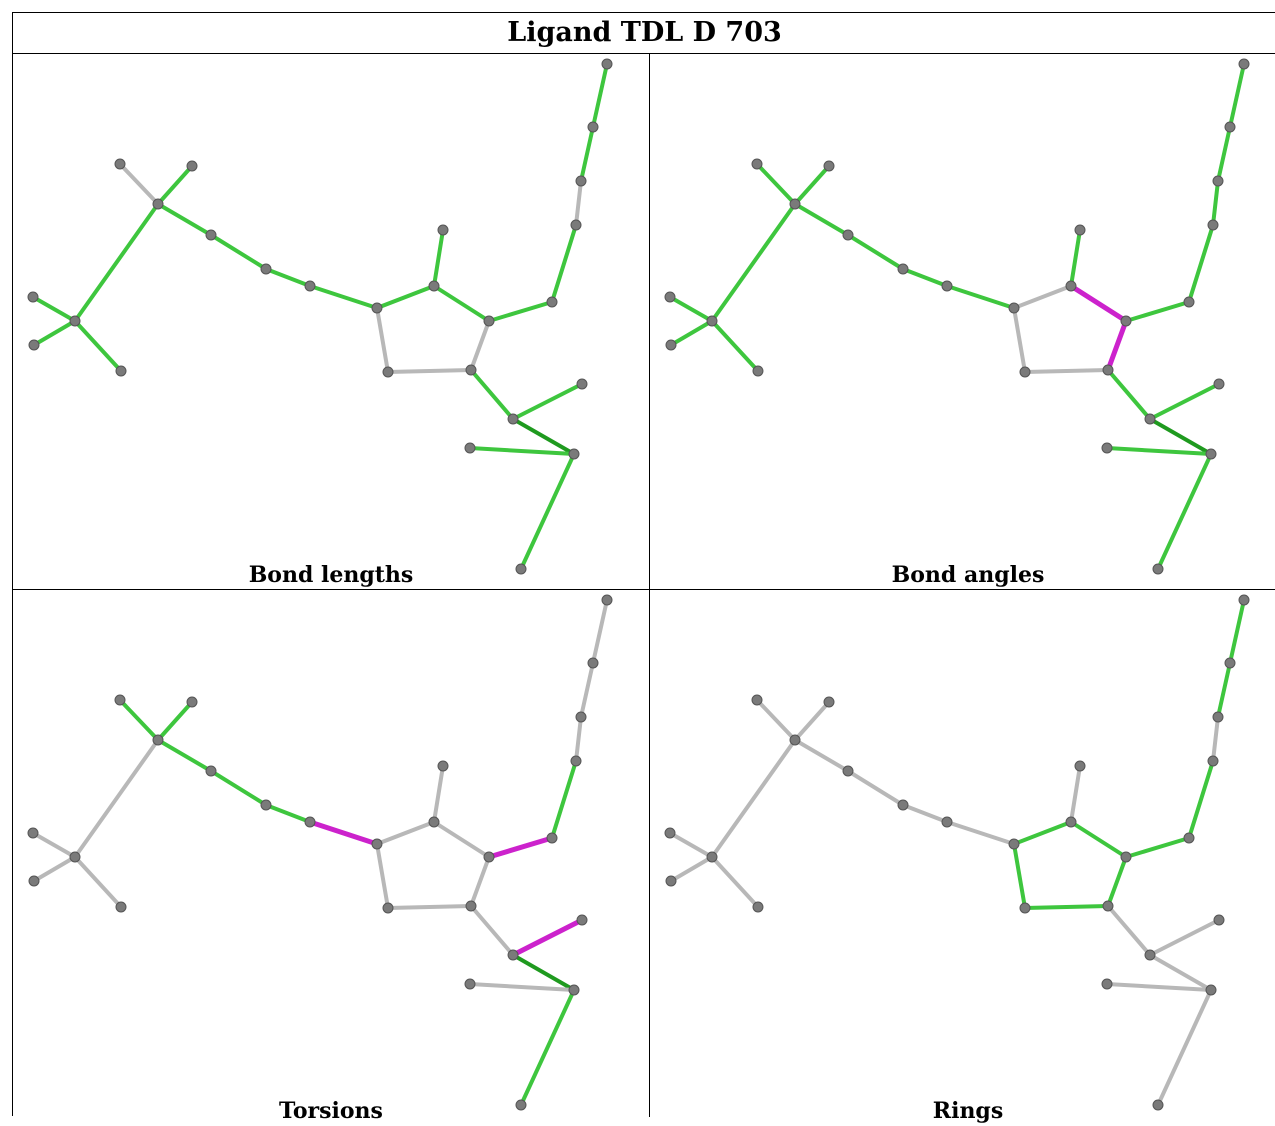  Describe the element at coordinates (968, 1111) in the screenshot. I see `panel-caption: Rings` at that location.